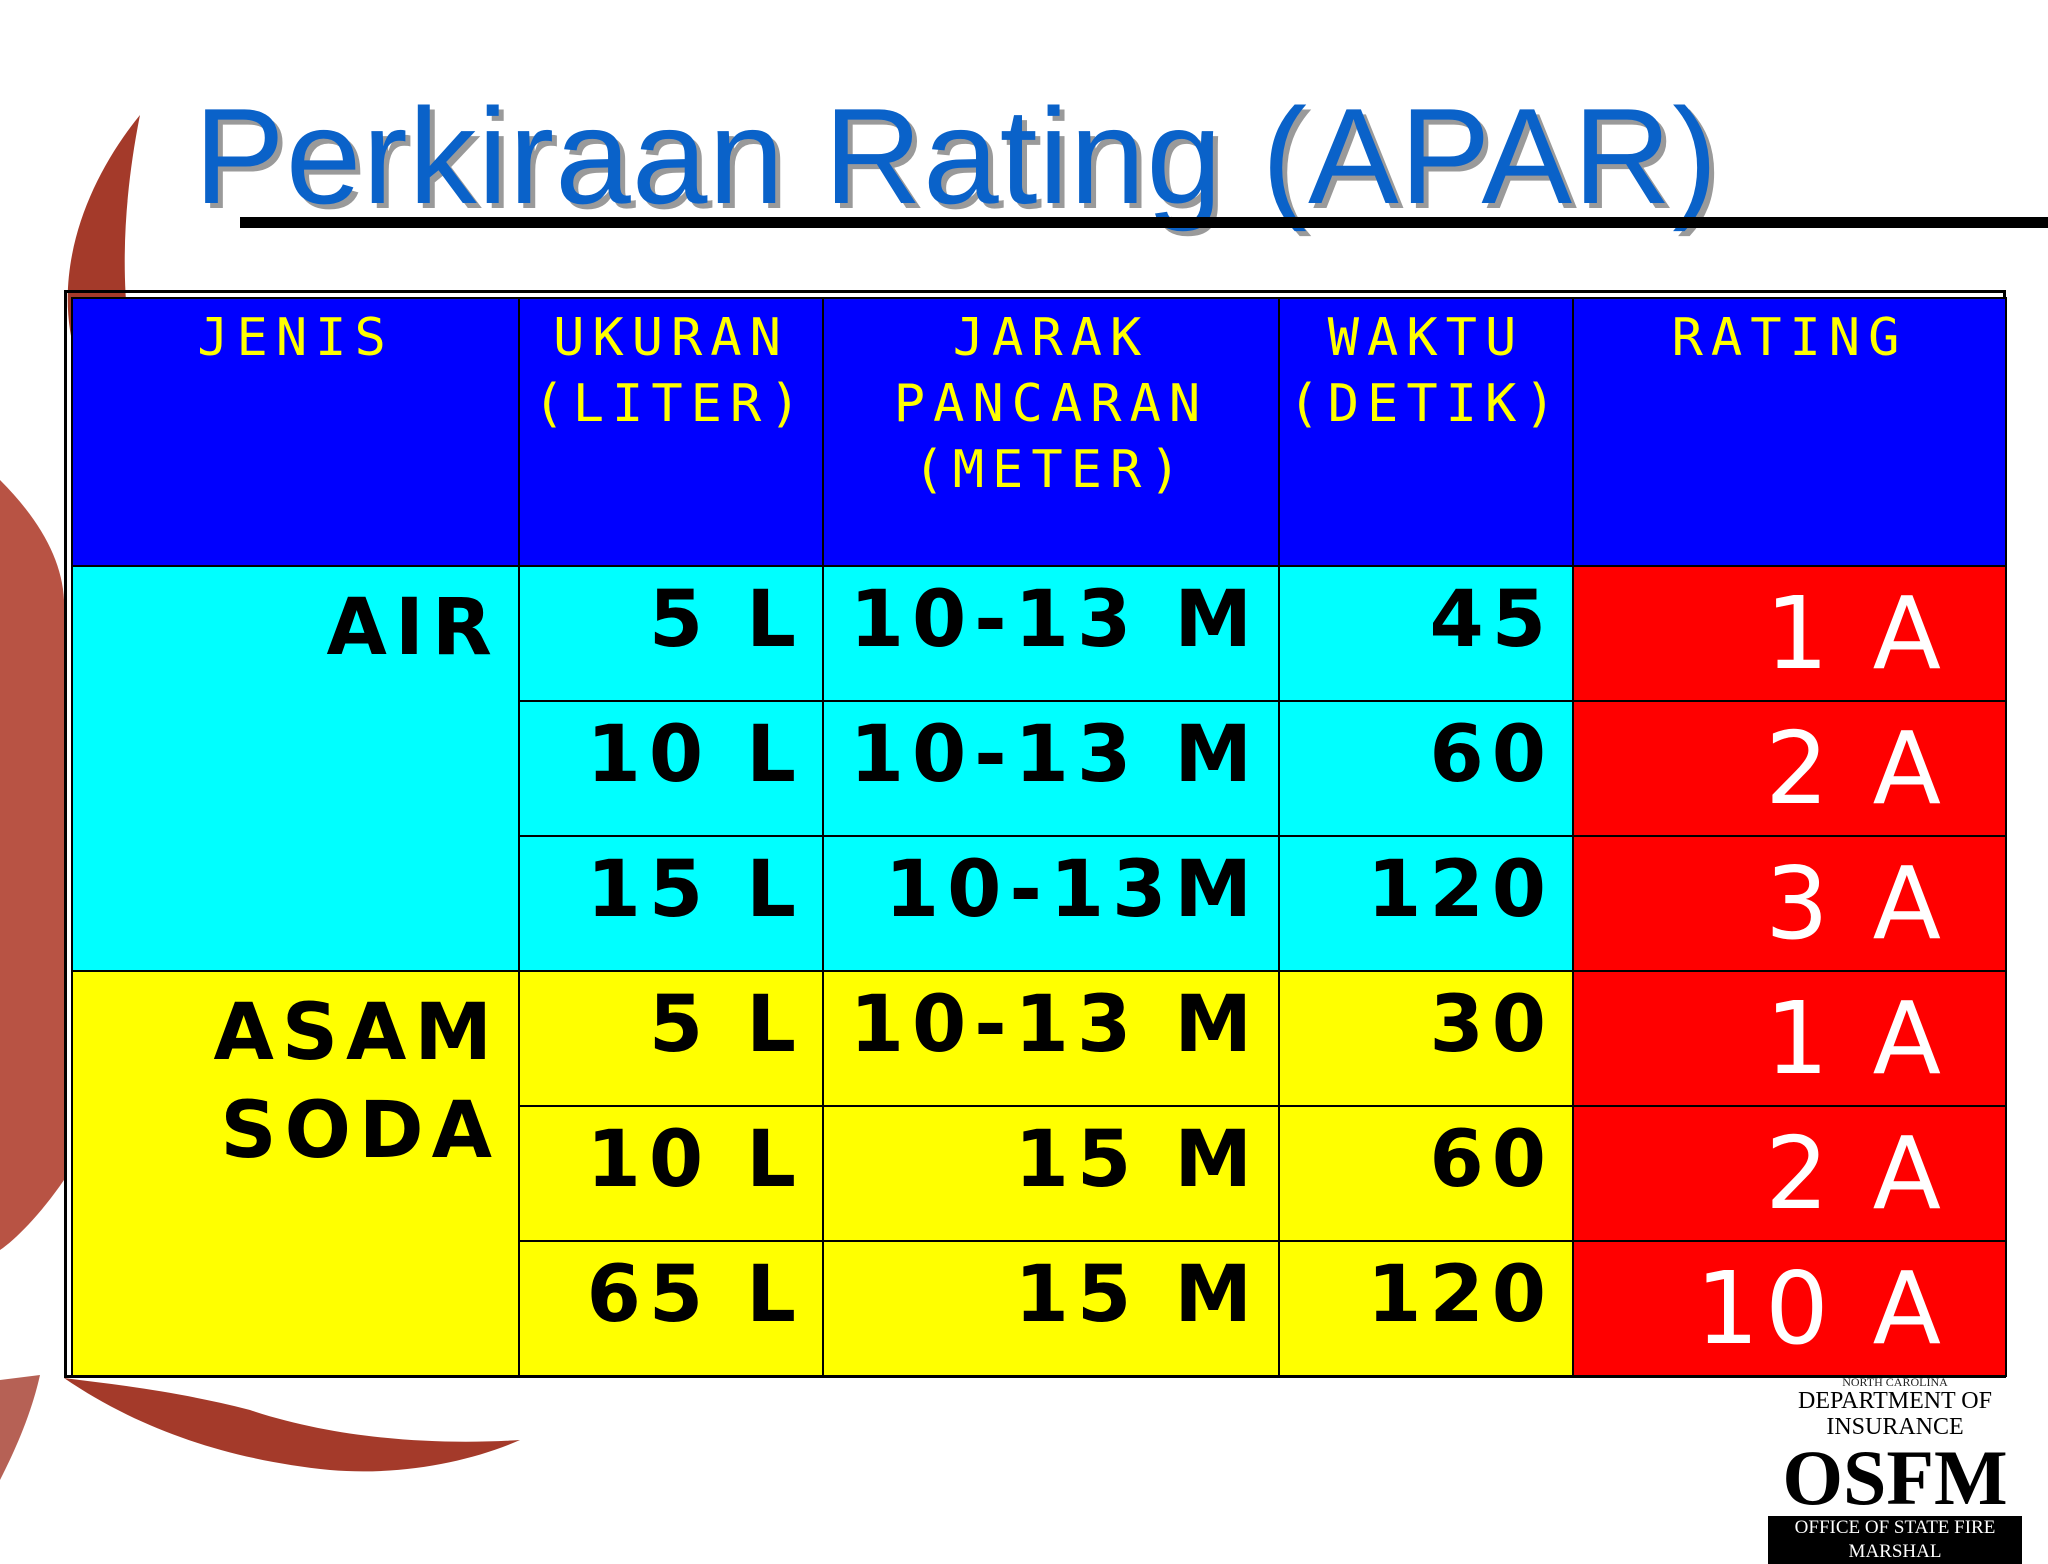  What do you see at coordinates (295, 432) in the screenshot?
I see `header-jenis: JENIS` at bounding box center [295, 432].